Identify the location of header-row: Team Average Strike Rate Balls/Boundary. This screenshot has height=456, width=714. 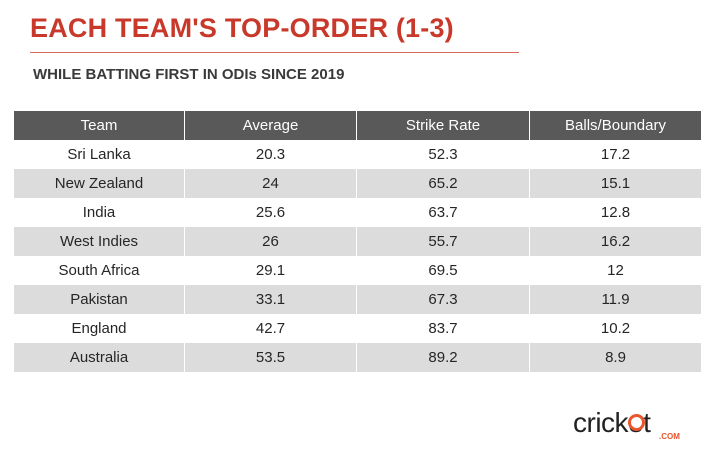
(357, 125).